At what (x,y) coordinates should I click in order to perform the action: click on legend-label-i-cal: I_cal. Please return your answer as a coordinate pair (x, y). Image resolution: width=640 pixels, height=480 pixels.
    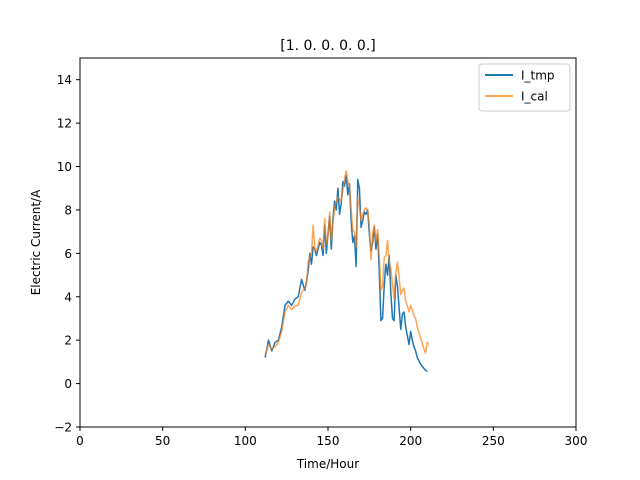
    Looking at the image, I should click on (534, 97).